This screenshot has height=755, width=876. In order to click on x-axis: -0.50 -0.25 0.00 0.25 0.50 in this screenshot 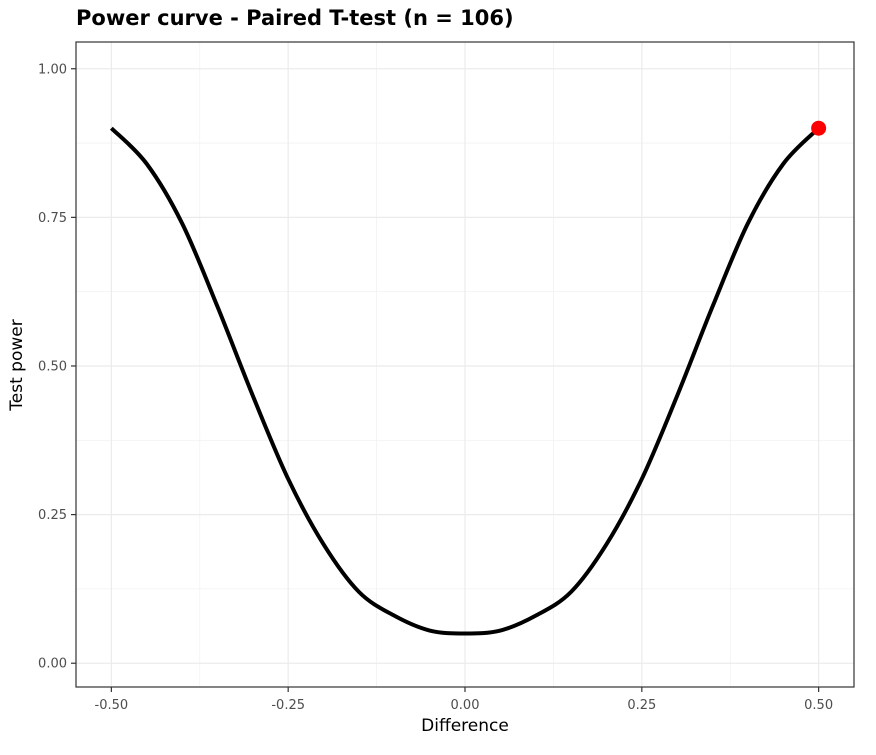, I will do `click(464, 700)`.